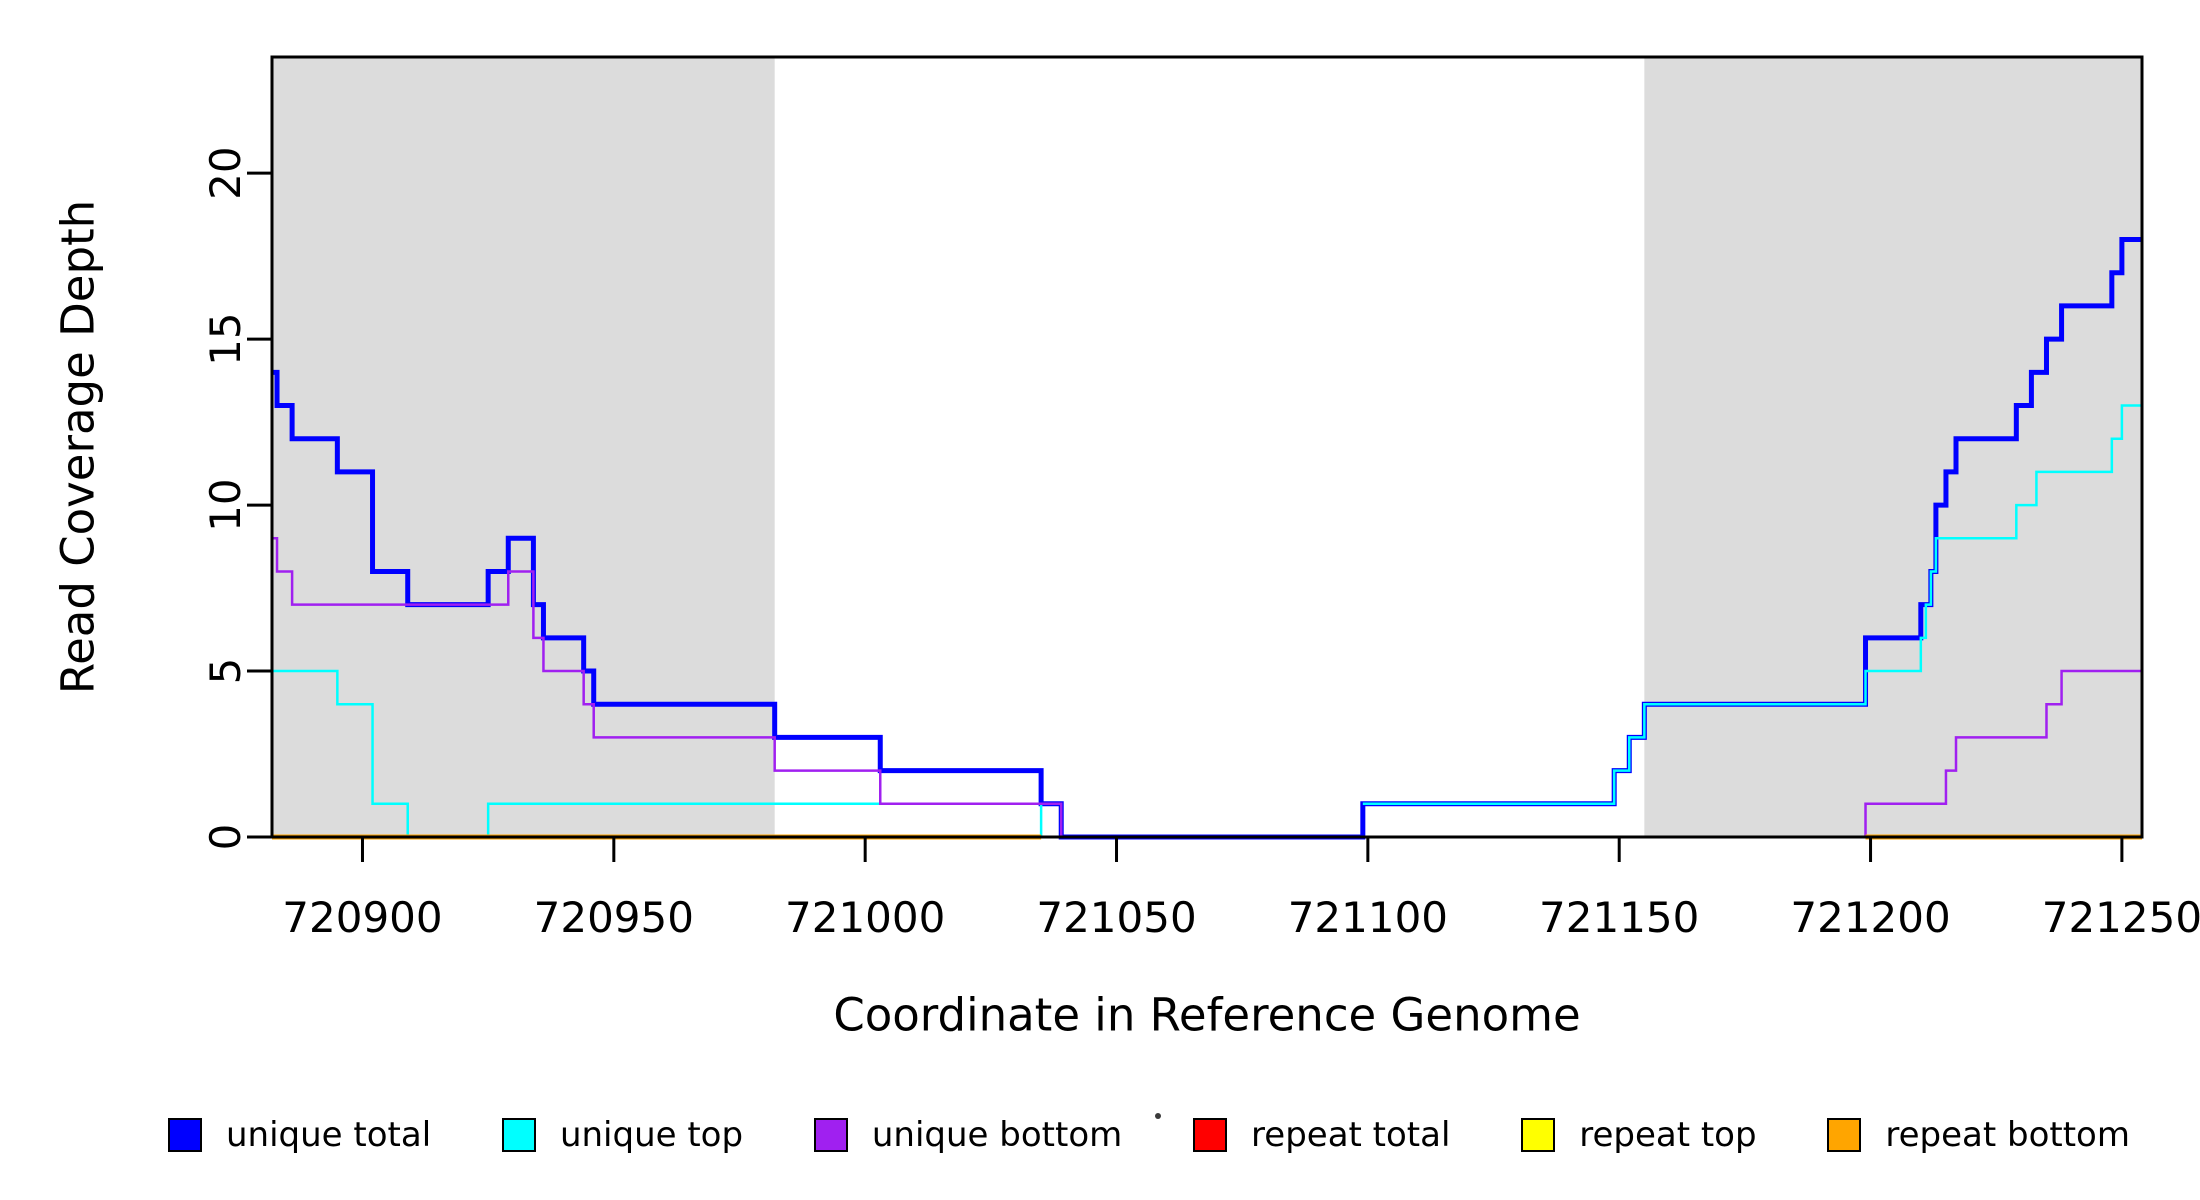 The height and width of the screenshot is (1200, 2200). I want to click on y-axis-title: Read Coverage Depth, so click(78, 447).